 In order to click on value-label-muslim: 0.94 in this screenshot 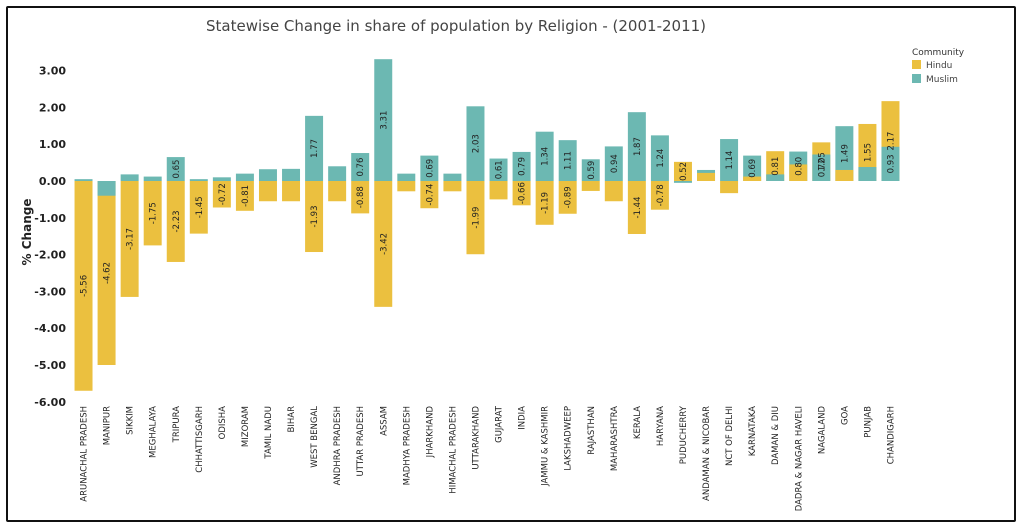, I will do `click(615, 163)`.